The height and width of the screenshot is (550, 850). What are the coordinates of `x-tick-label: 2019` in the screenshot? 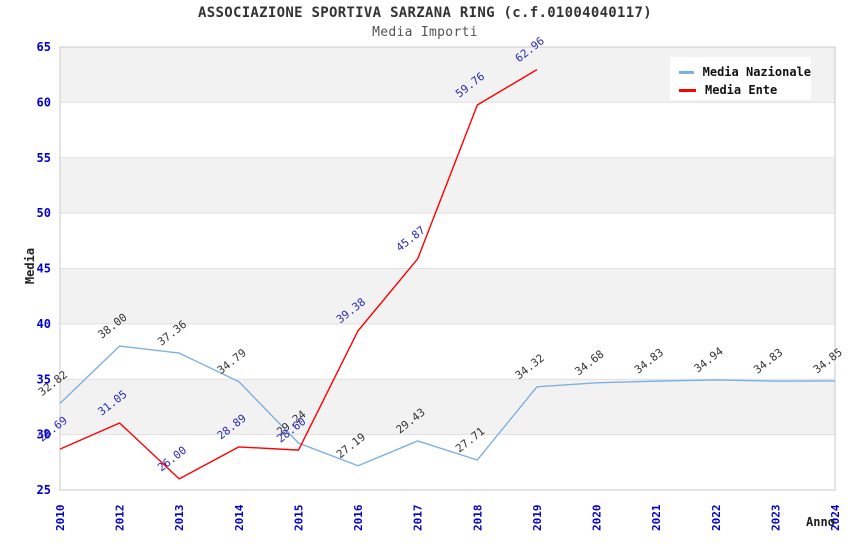 It's located at (537, 518).